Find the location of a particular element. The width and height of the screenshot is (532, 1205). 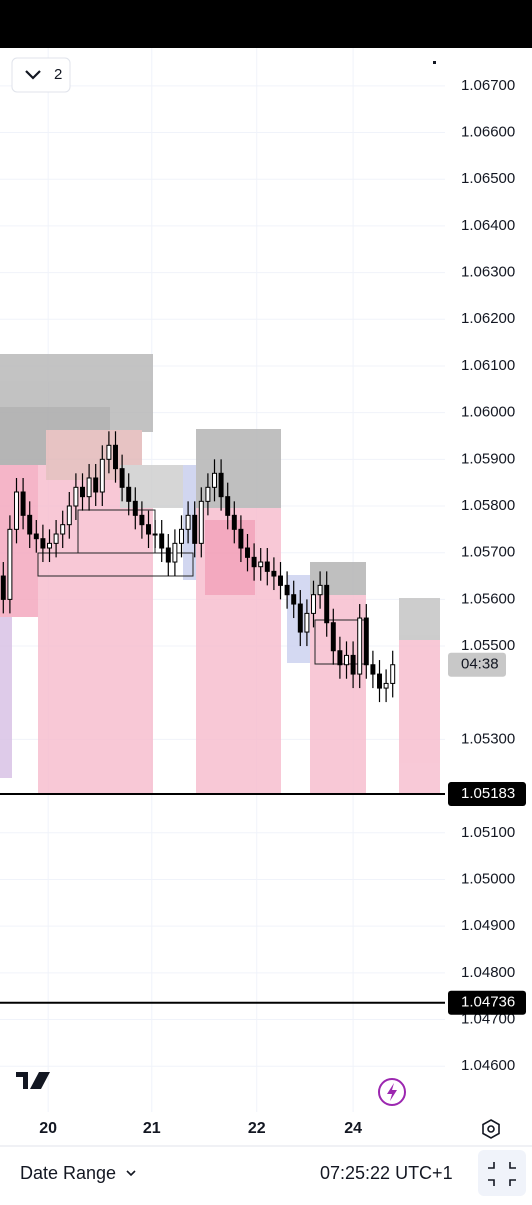

date-range-button: Date Range is located at coordinates (68, 1173).